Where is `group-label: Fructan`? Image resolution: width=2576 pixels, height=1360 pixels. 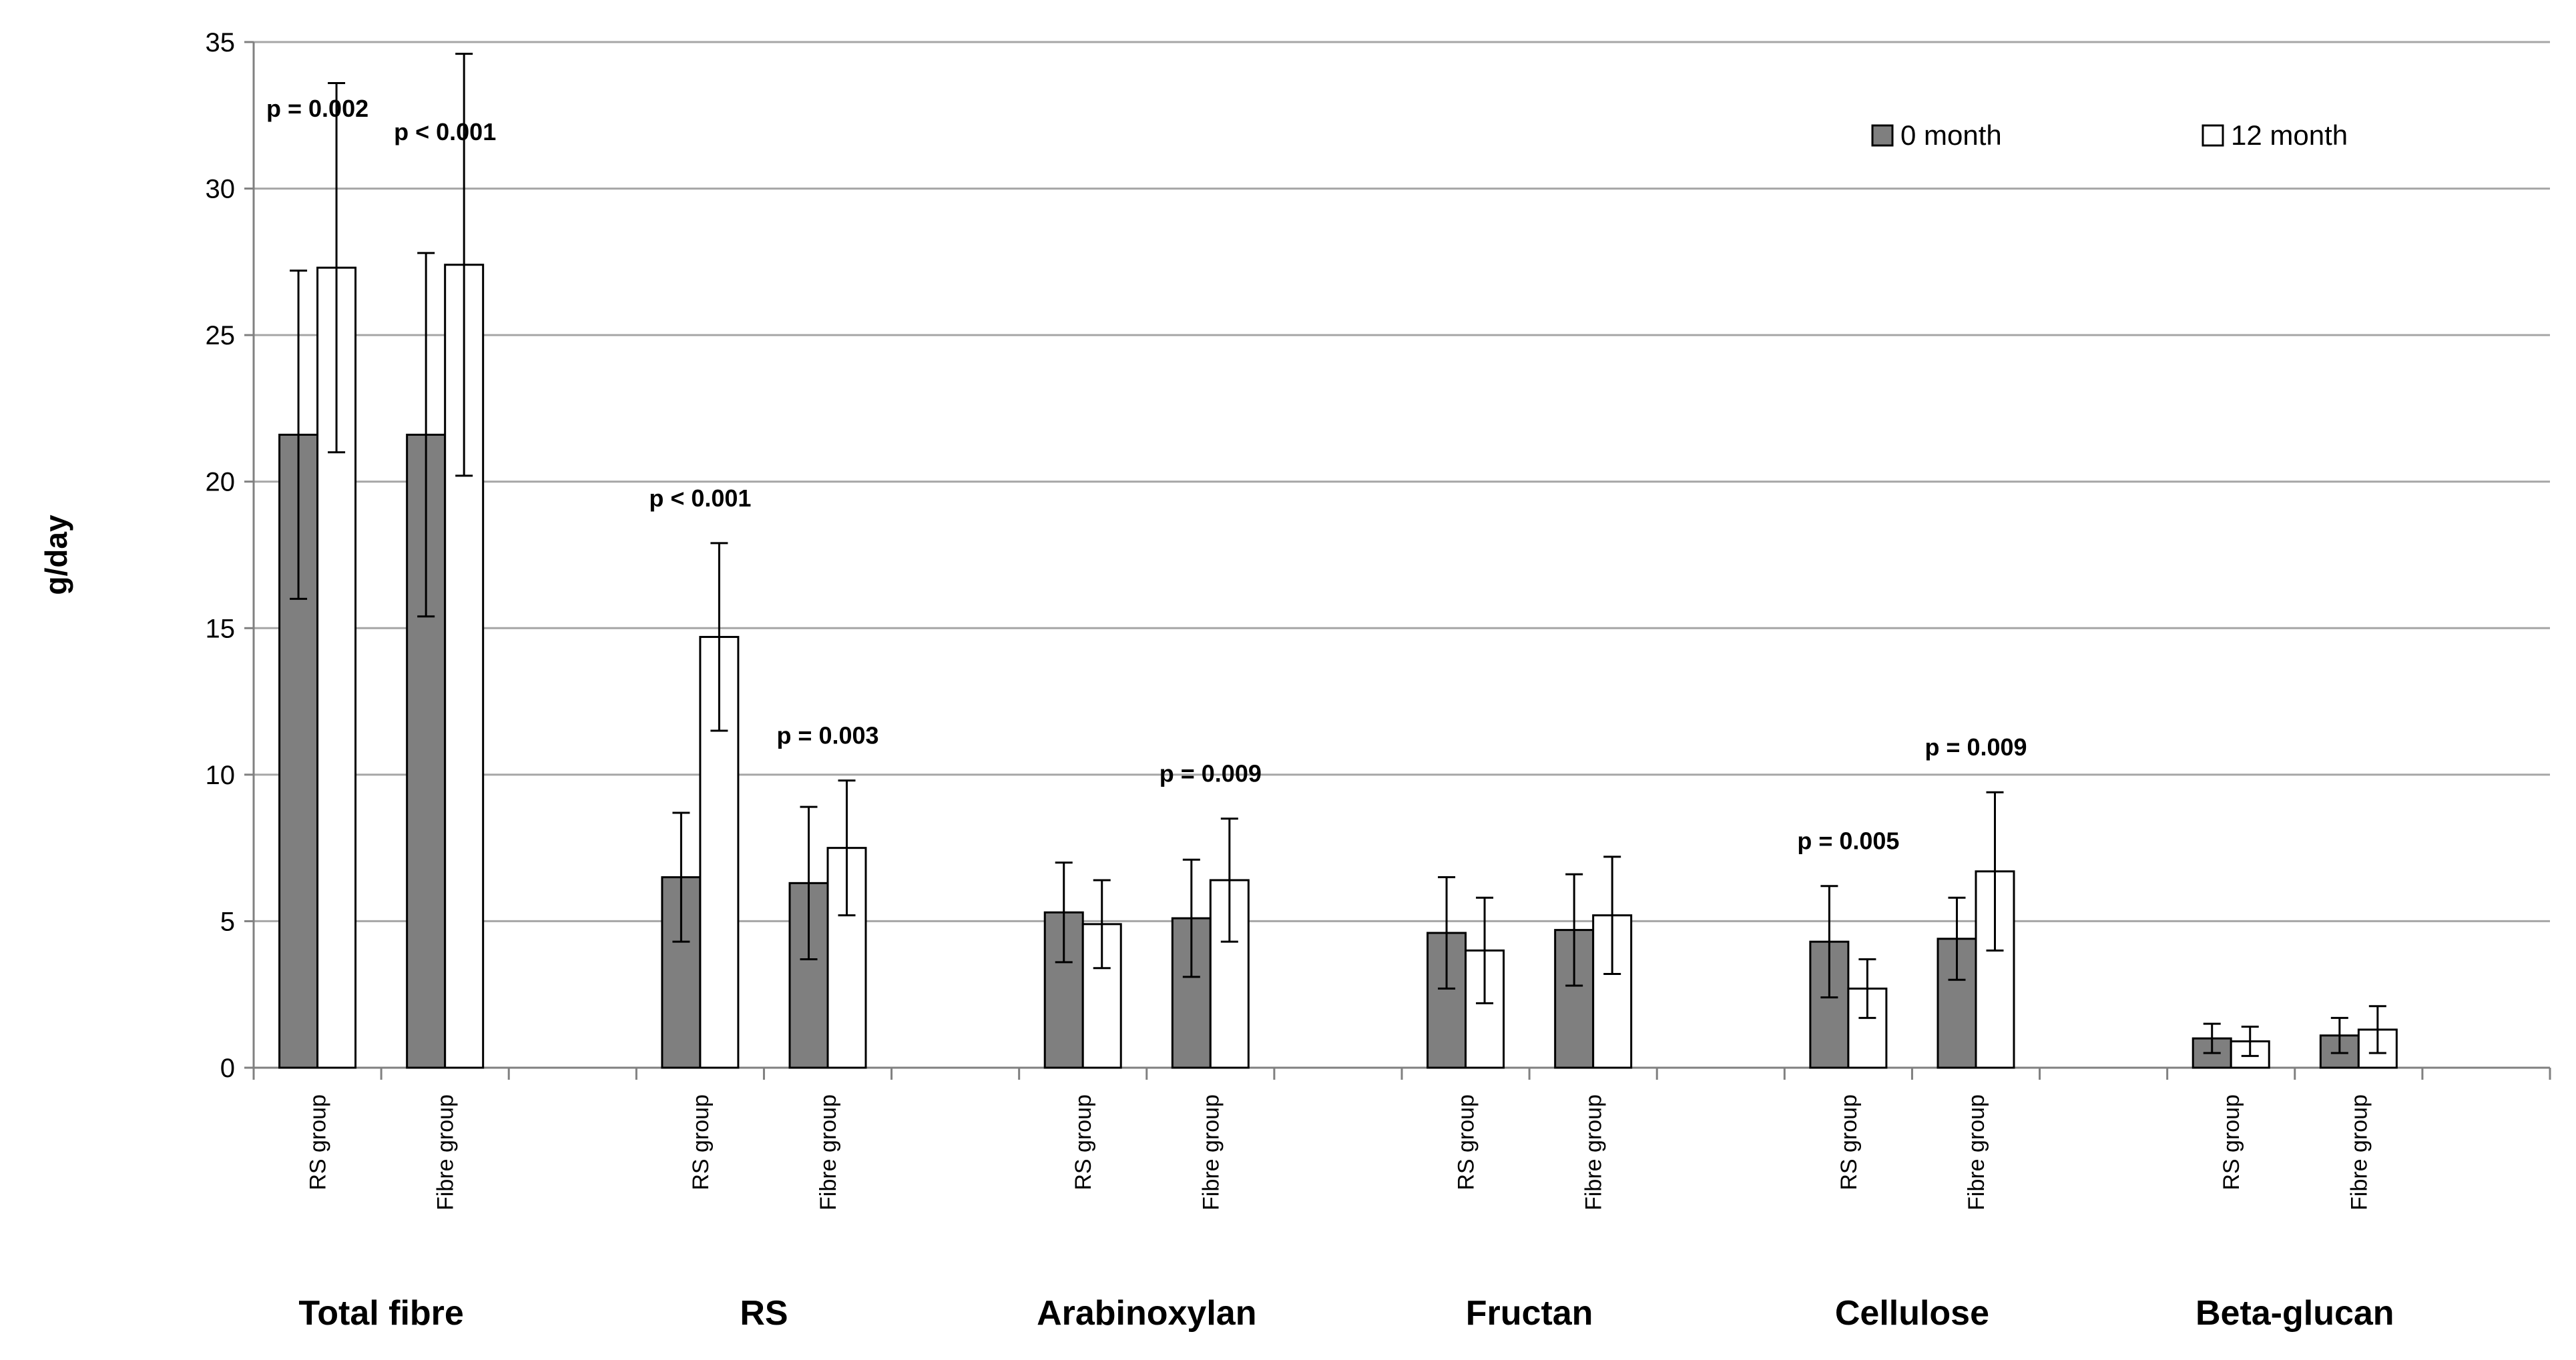 group-label: Fructan is located at coordinates (1529, 1313).